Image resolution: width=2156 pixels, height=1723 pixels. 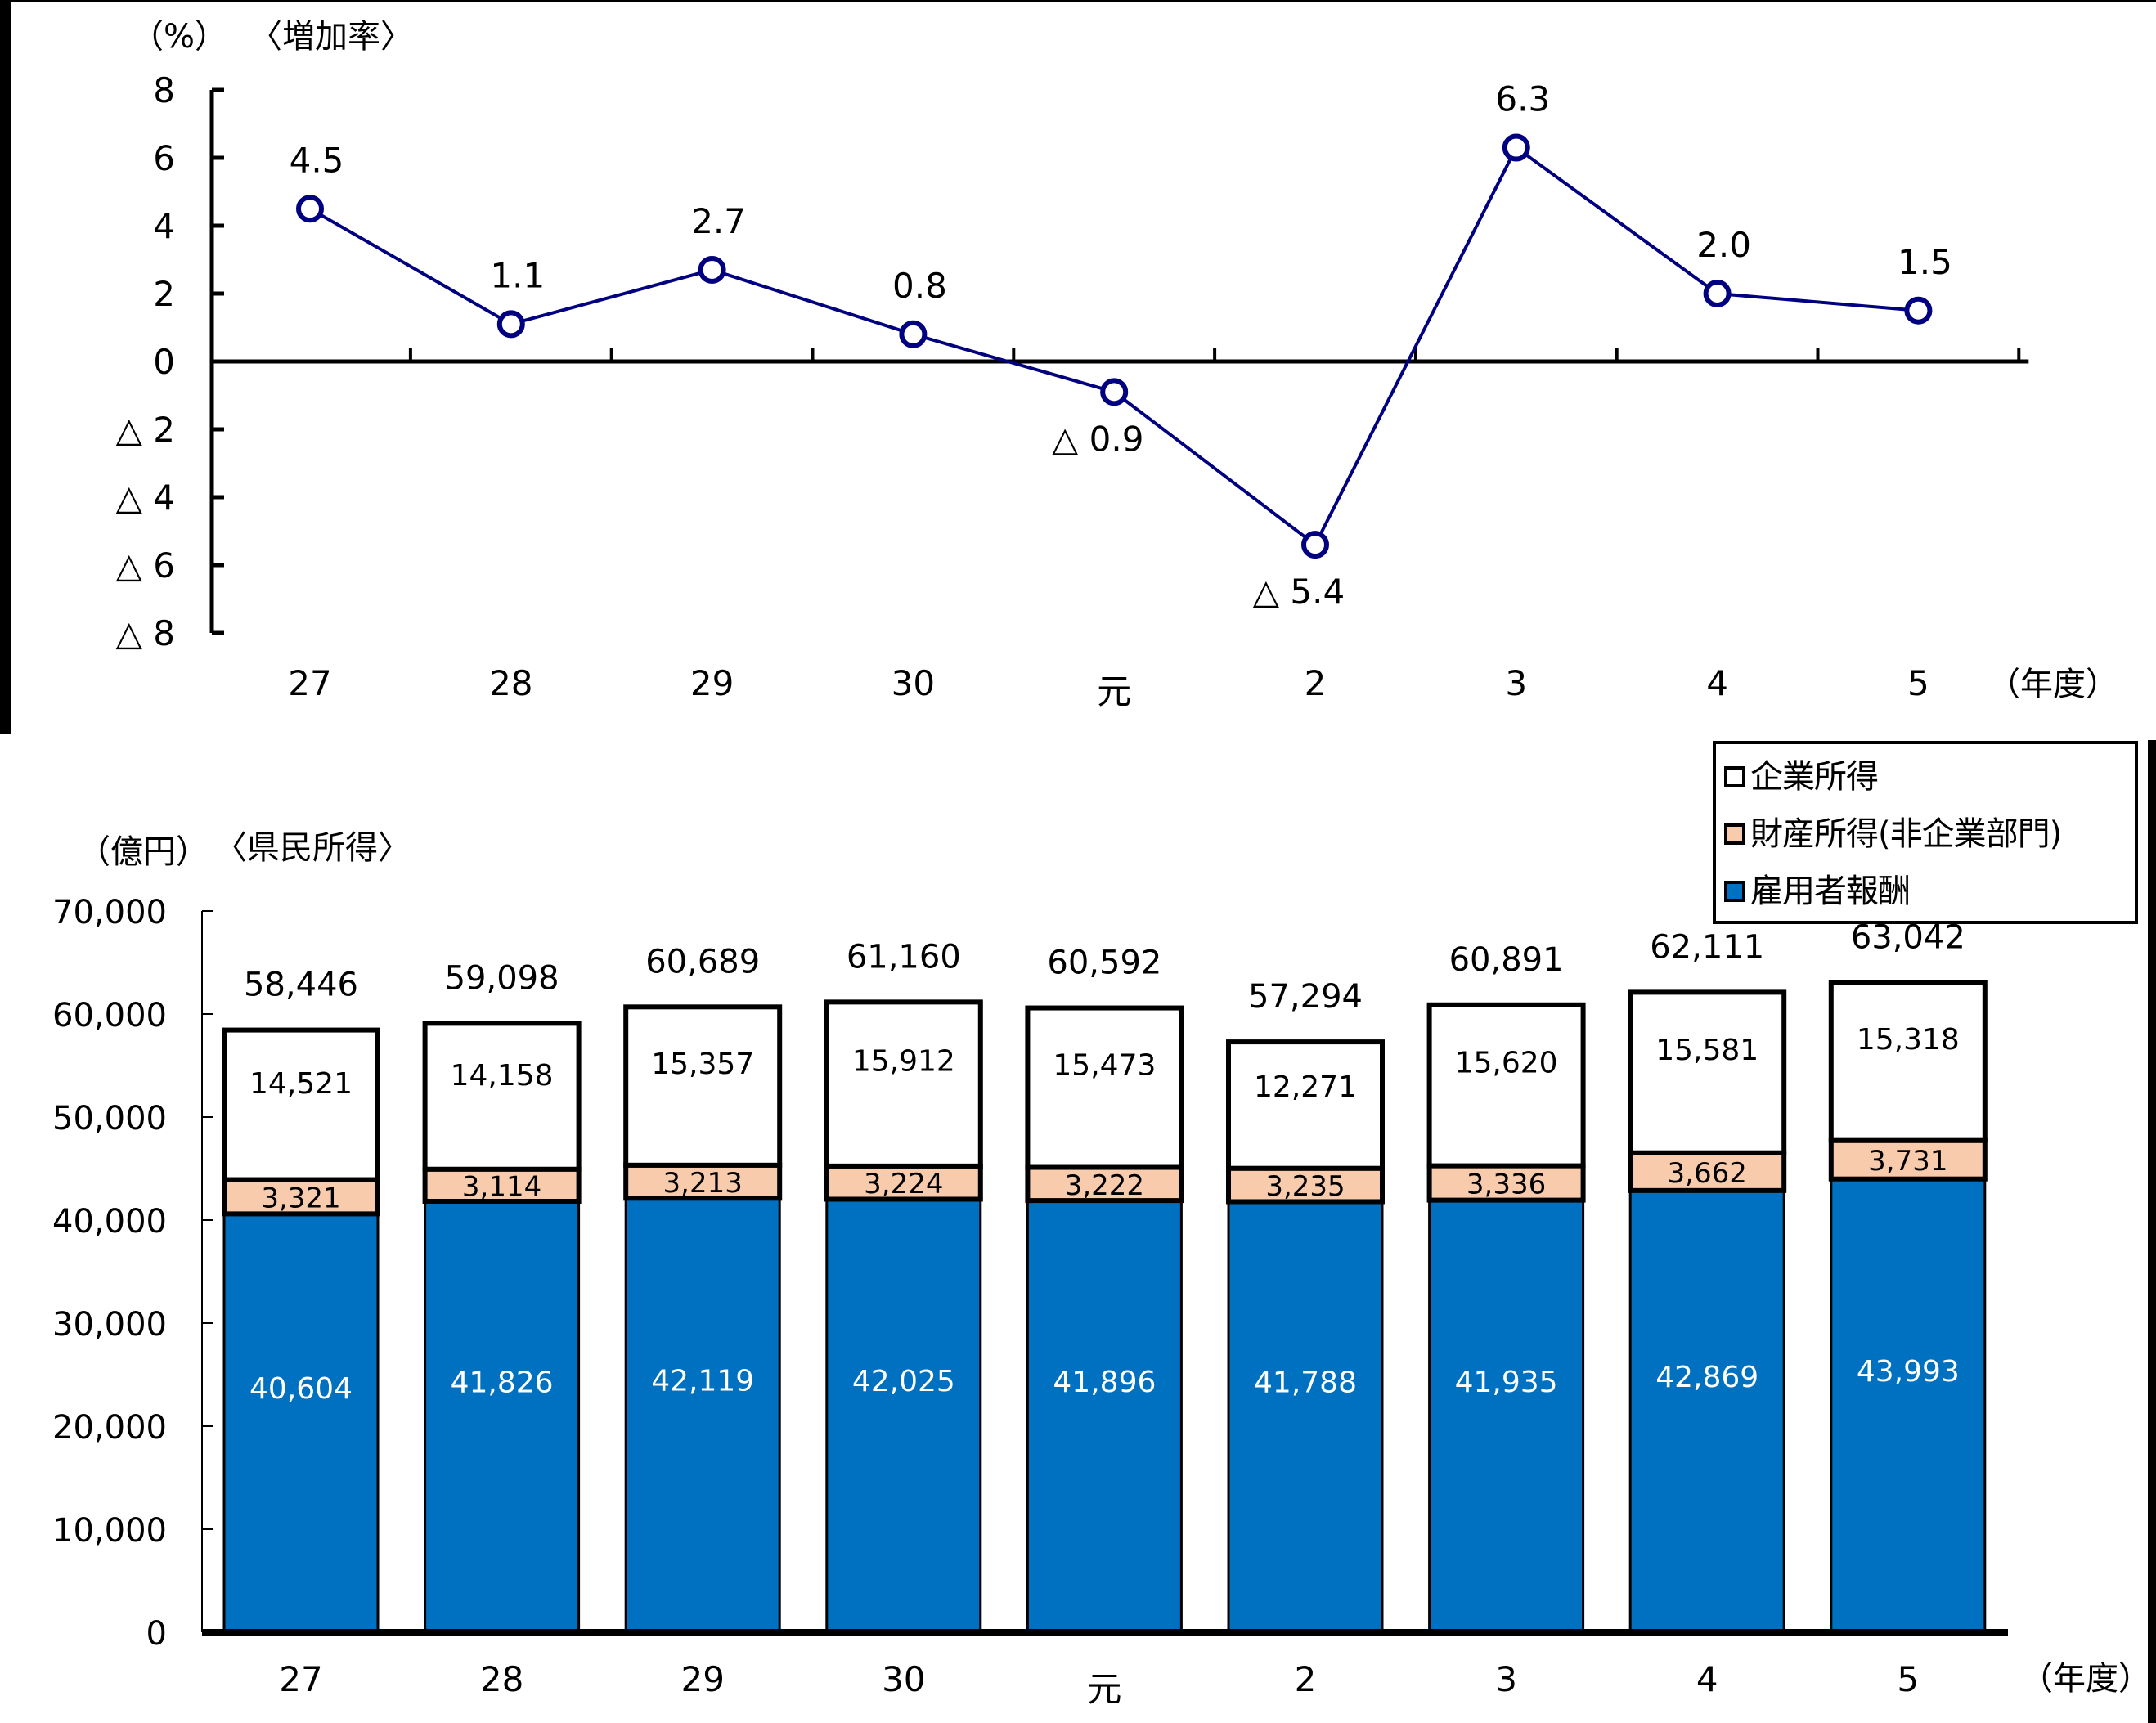 I want to click on bar-stack: 41,935 3,336 15,620 60,891, so click(x=1506, y=1287).